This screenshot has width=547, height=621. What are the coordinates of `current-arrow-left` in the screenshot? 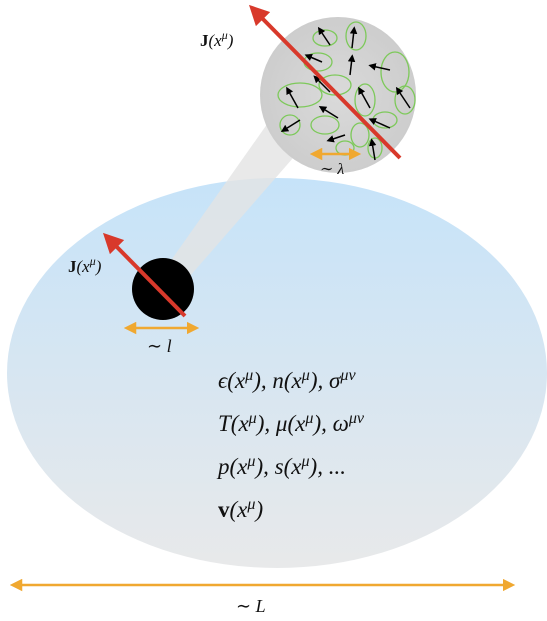 It's located at (144, 275).